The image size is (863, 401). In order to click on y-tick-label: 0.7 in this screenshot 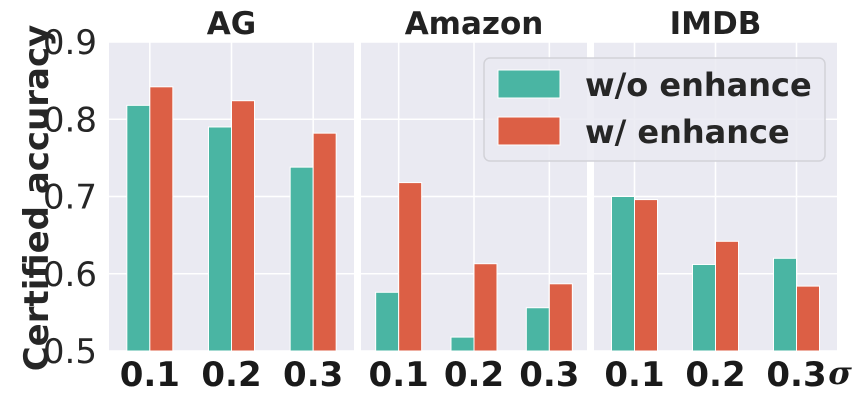, I will do `click(70, 198)`.